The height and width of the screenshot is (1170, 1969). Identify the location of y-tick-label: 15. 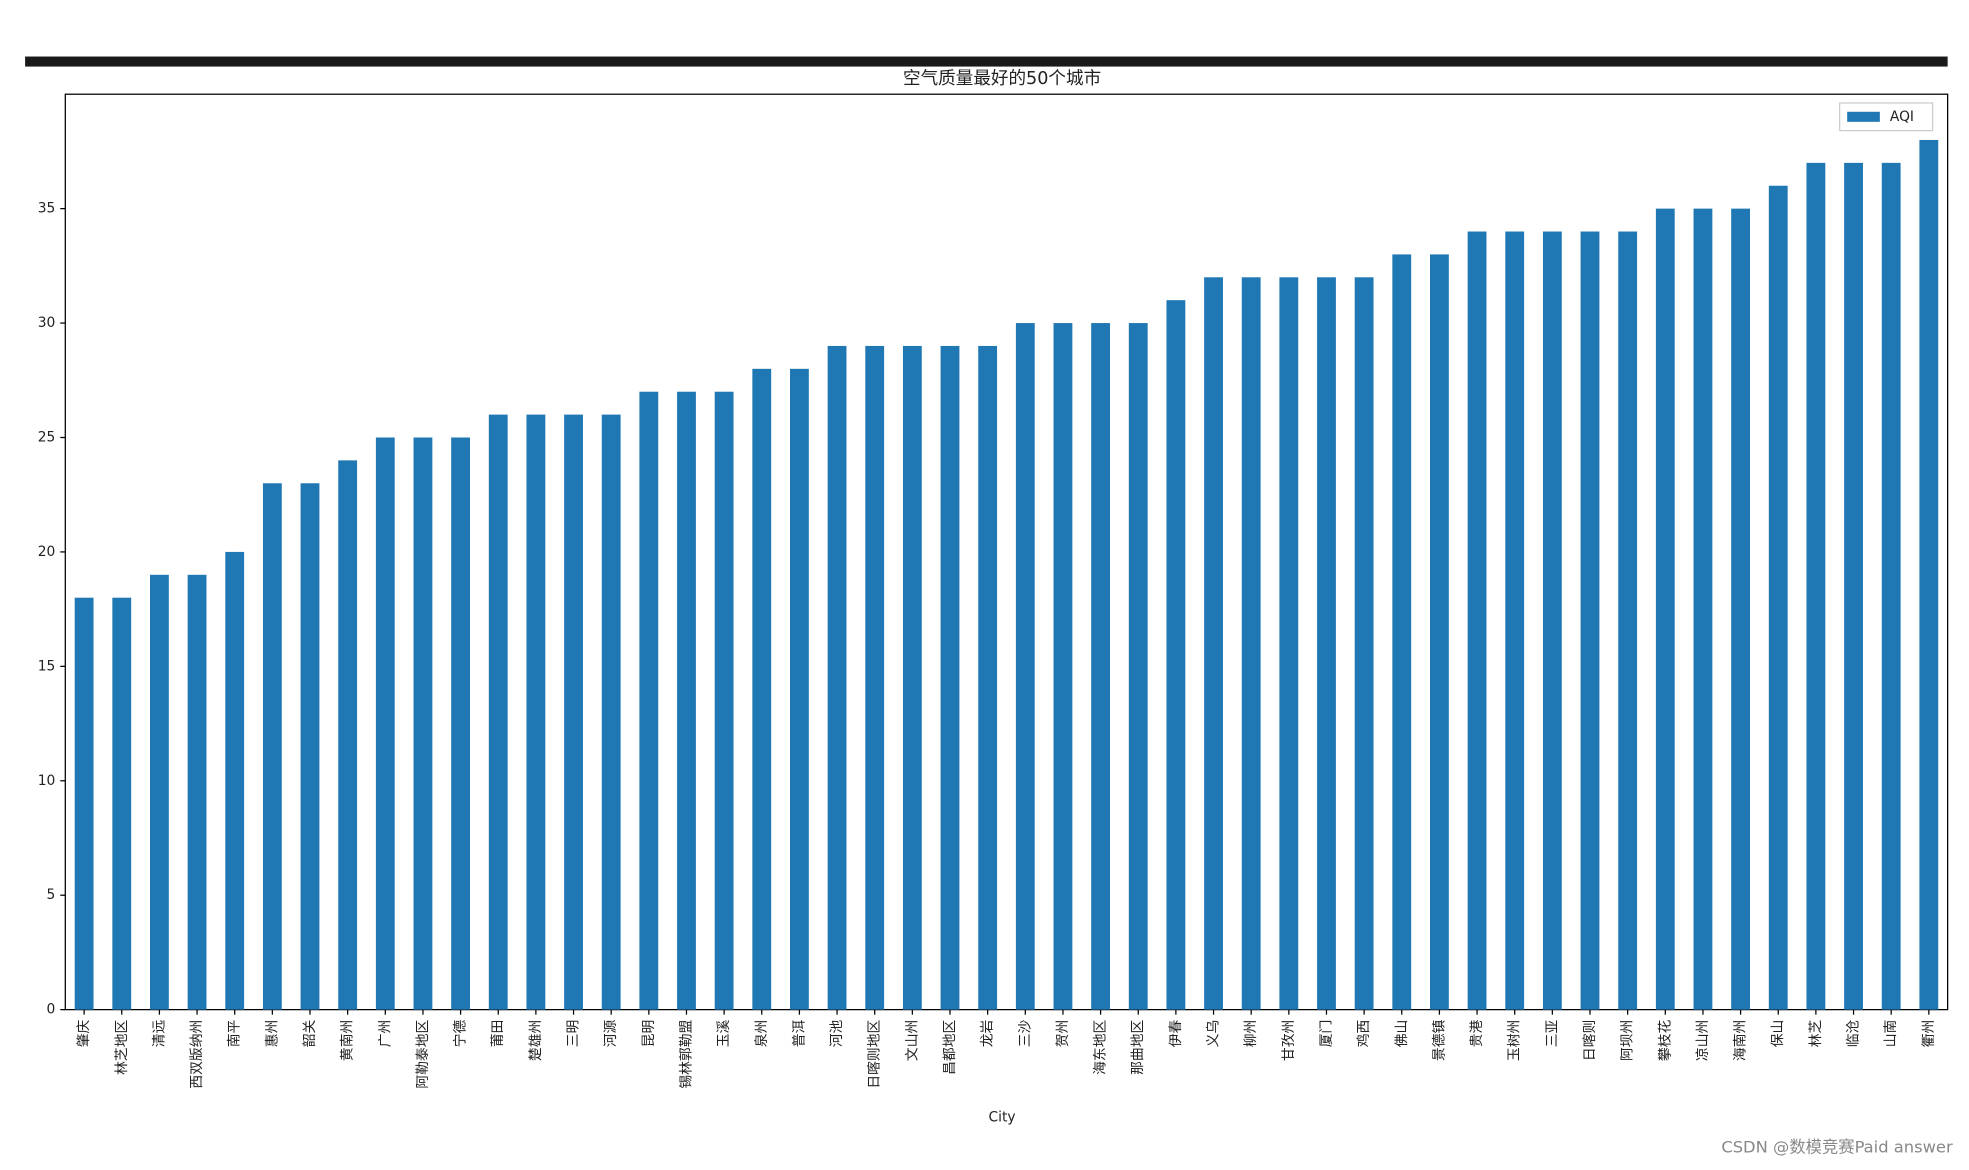
(47, 666).